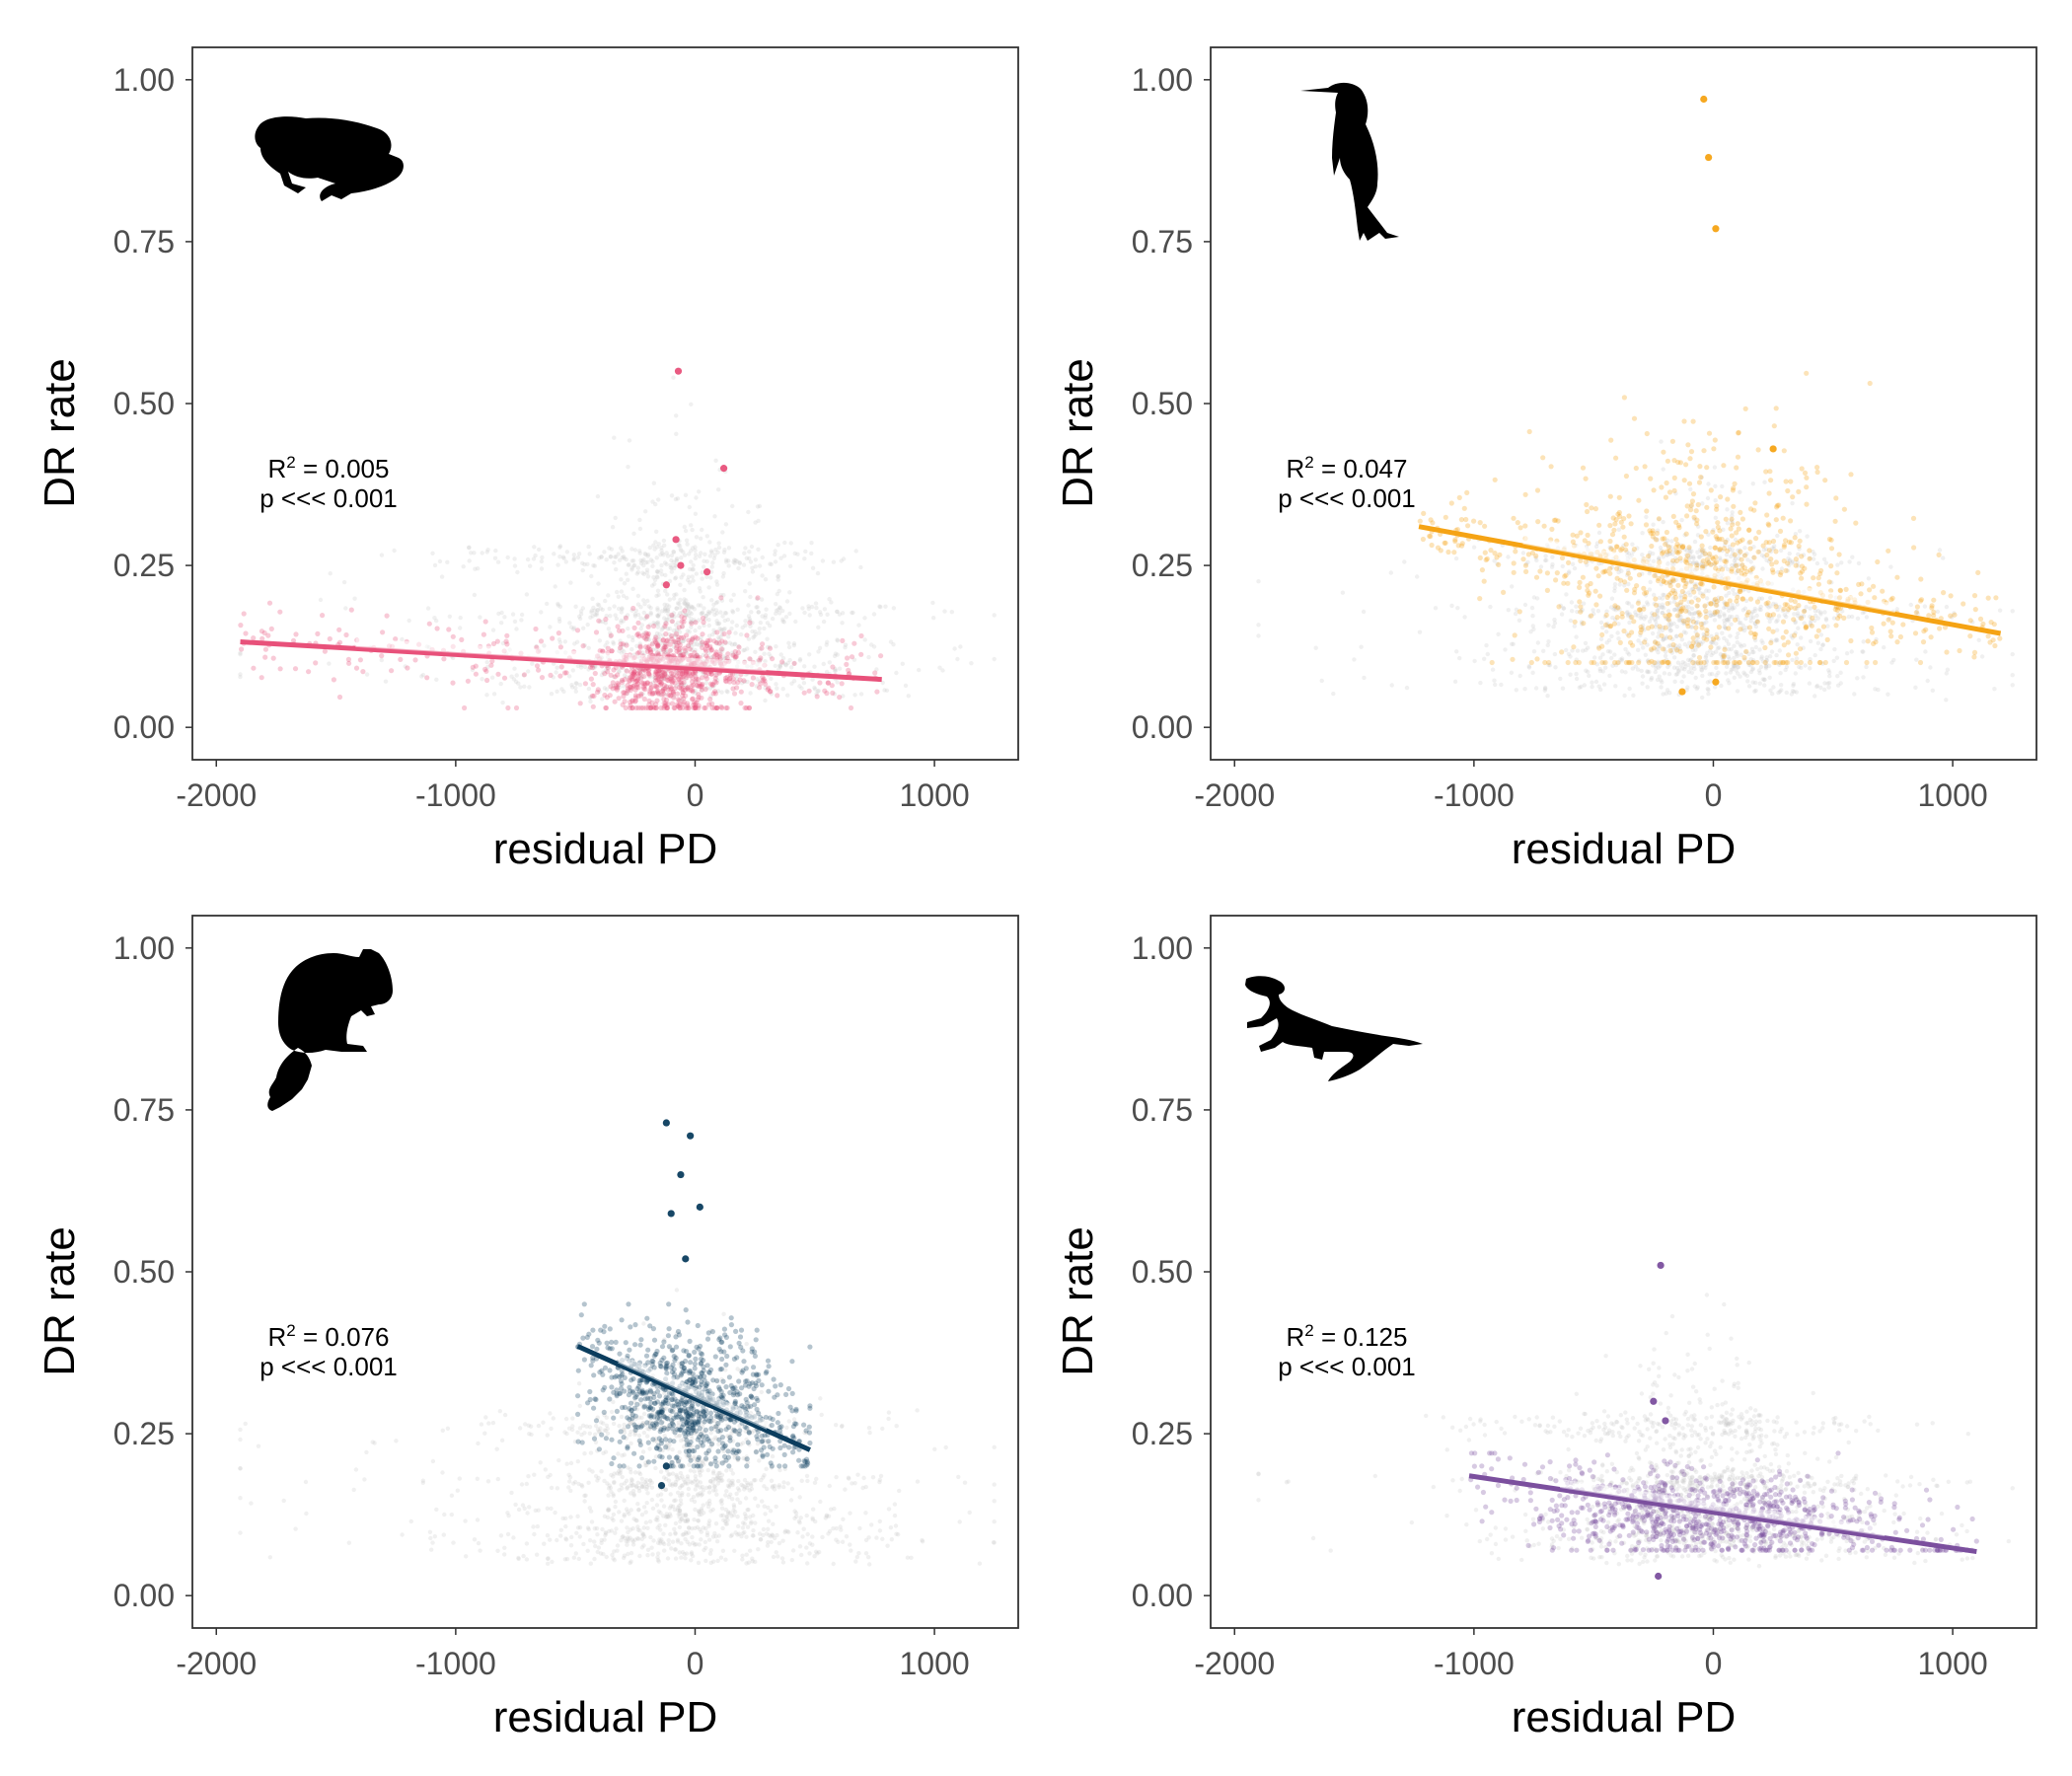  Describe the element at coordinates (1163, 727) in the screenshot. I see `y-tick-label: 0.00` at that location.